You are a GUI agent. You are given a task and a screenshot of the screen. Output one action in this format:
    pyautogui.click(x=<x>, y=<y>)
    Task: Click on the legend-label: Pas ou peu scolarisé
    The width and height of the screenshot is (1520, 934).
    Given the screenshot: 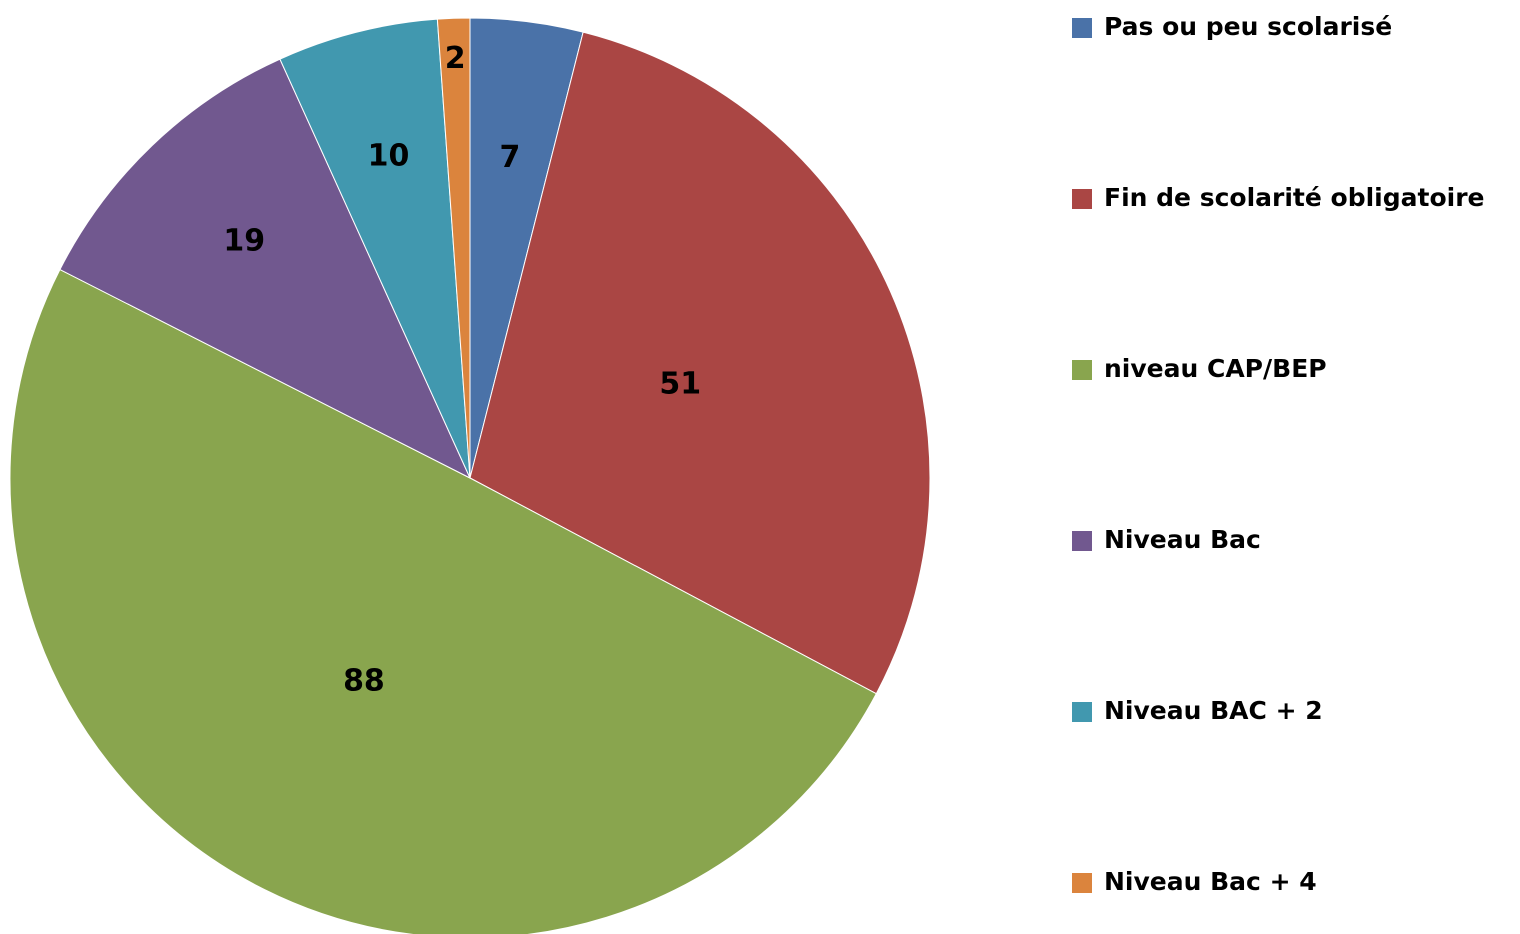 What is the action you would take?
    pyautogui.click(x=1248, y=26)
    